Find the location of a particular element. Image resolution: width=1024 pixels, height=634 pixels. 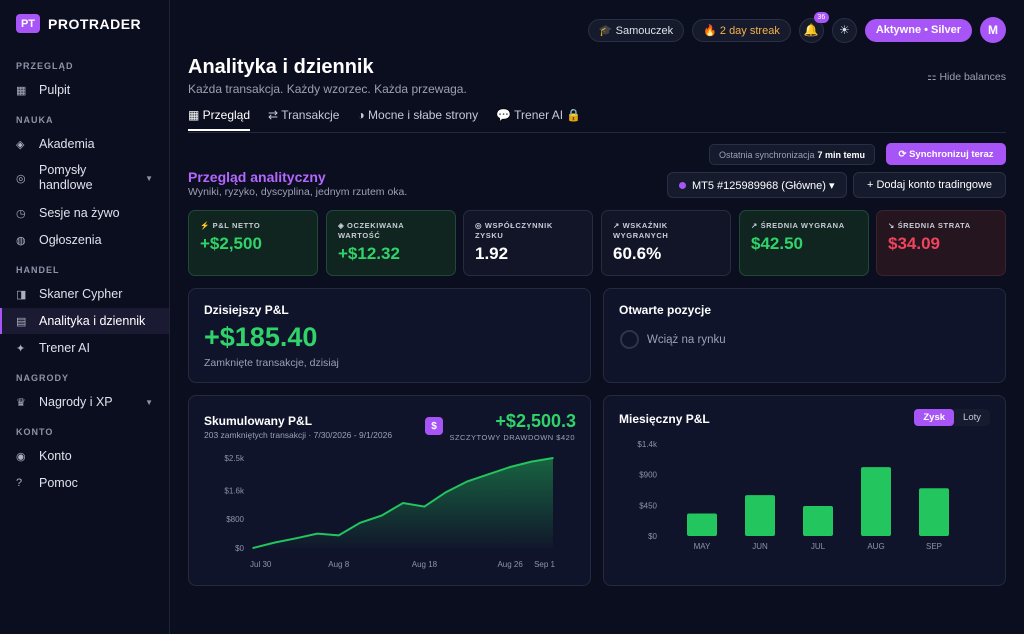

sun-icon: ☀ is located at coordinates (844, 30).